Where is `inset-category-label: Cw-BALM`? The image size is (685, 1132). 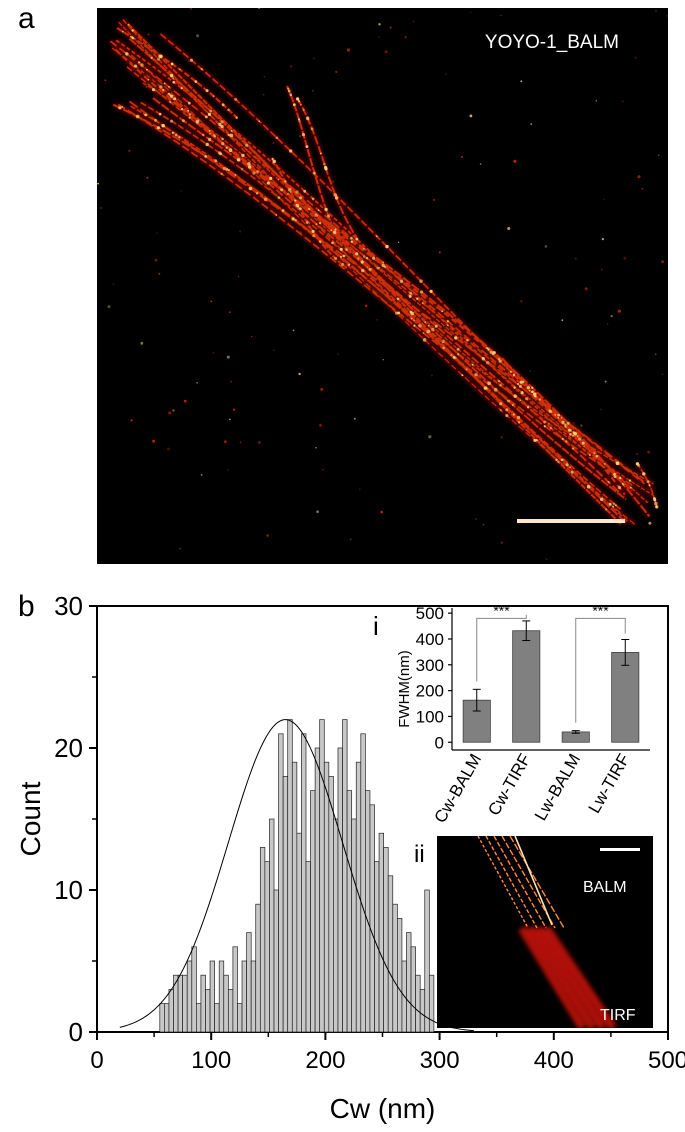
inset-category-label: Cw-BALM is located at coordinates (458, 789).